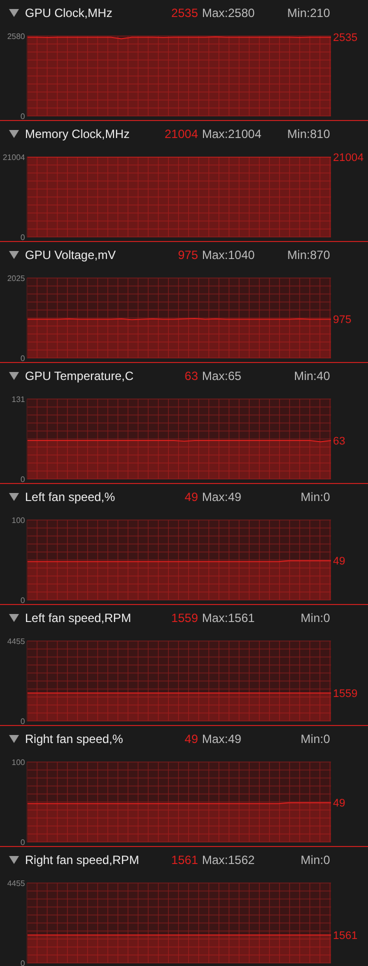  What do you see at coordinates (229, 13) in the screenshot?
I see `text: Max:2580` at bounding box center [229, 13].